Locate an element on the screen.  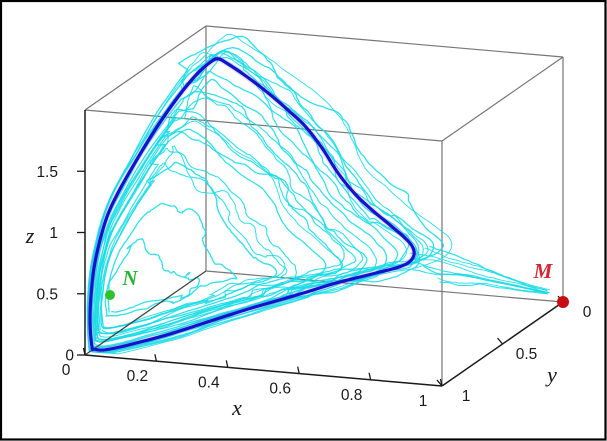
box-edge-o-c is located at coordinates (145, 313).